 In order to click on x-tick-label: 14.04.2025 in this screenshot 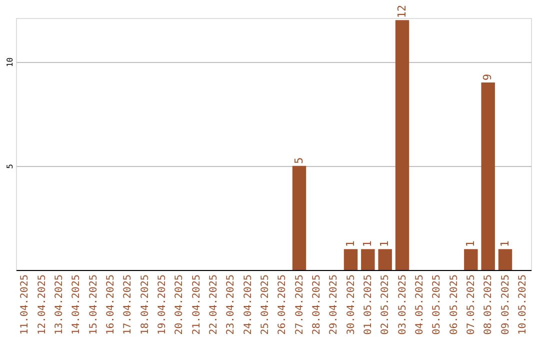, I will do `click(76, 304)`.